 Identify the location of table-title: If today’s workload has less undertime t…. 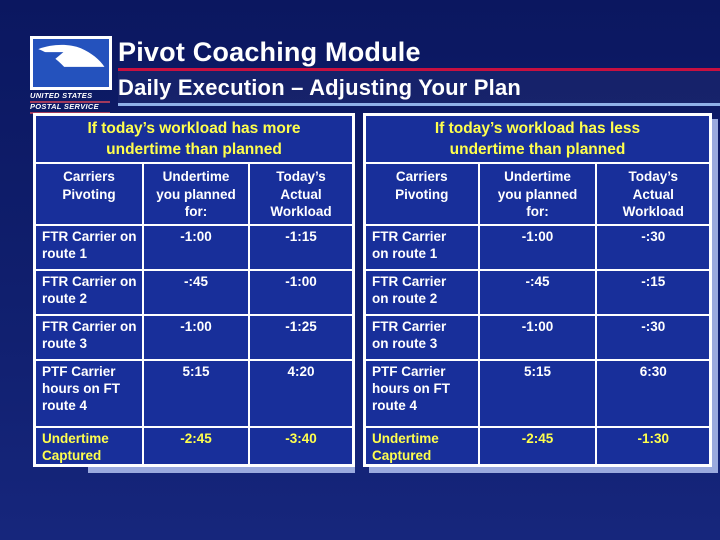
(537, 139).